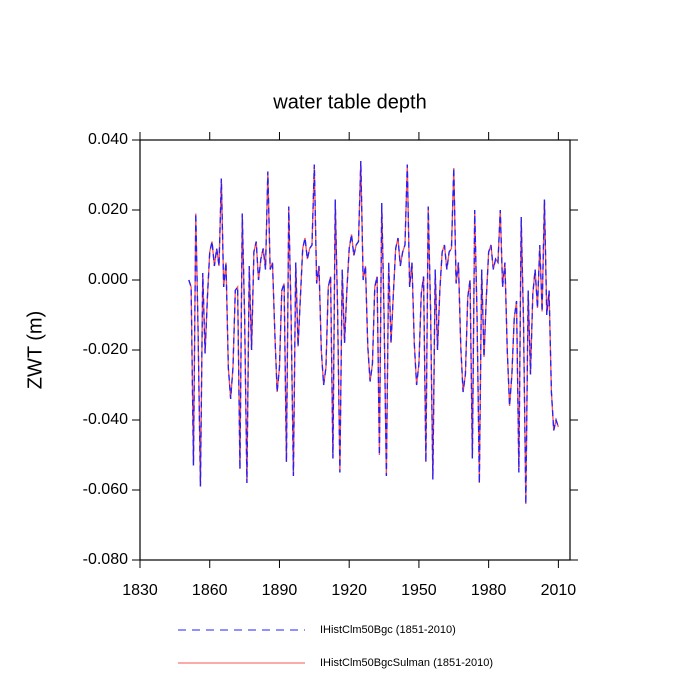  What do you see at coordinates (35, 350) in the screenshot?
I see `y-axis-label: ZWT (m)` at bounding box center [35, 350].